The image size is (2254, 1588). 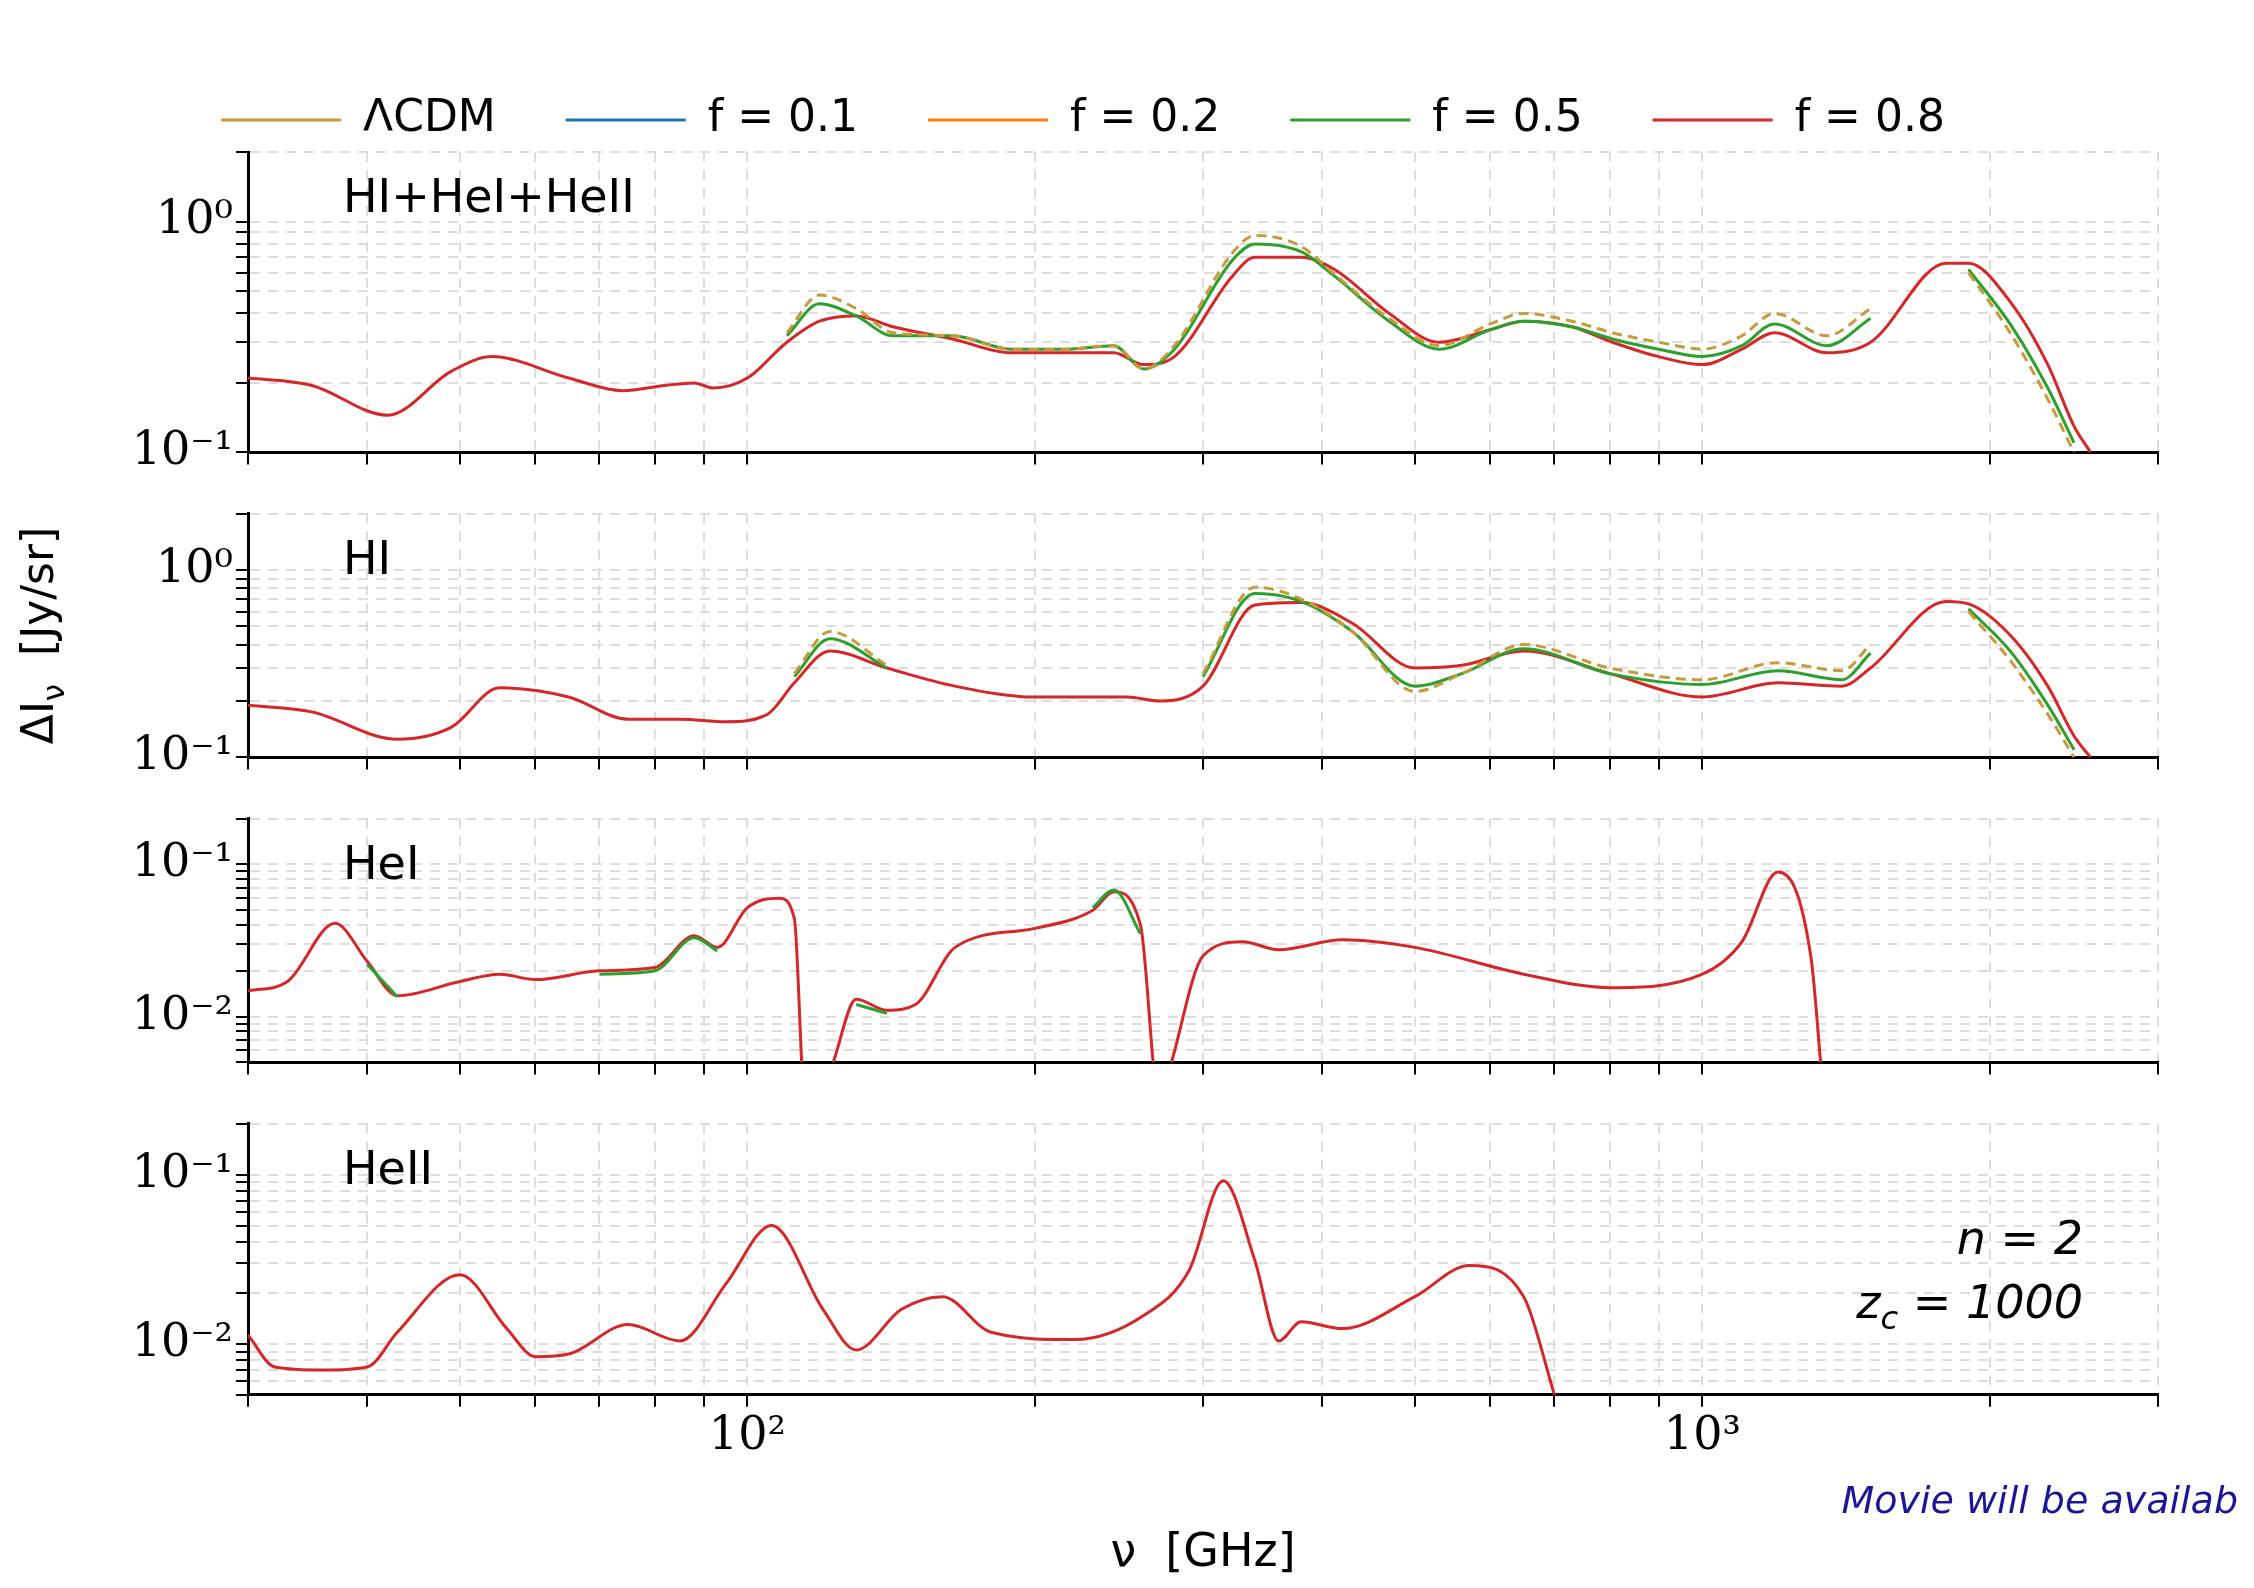 I want to click on chart-title: HI+HeI+HeII, so click(x=489, y=196).